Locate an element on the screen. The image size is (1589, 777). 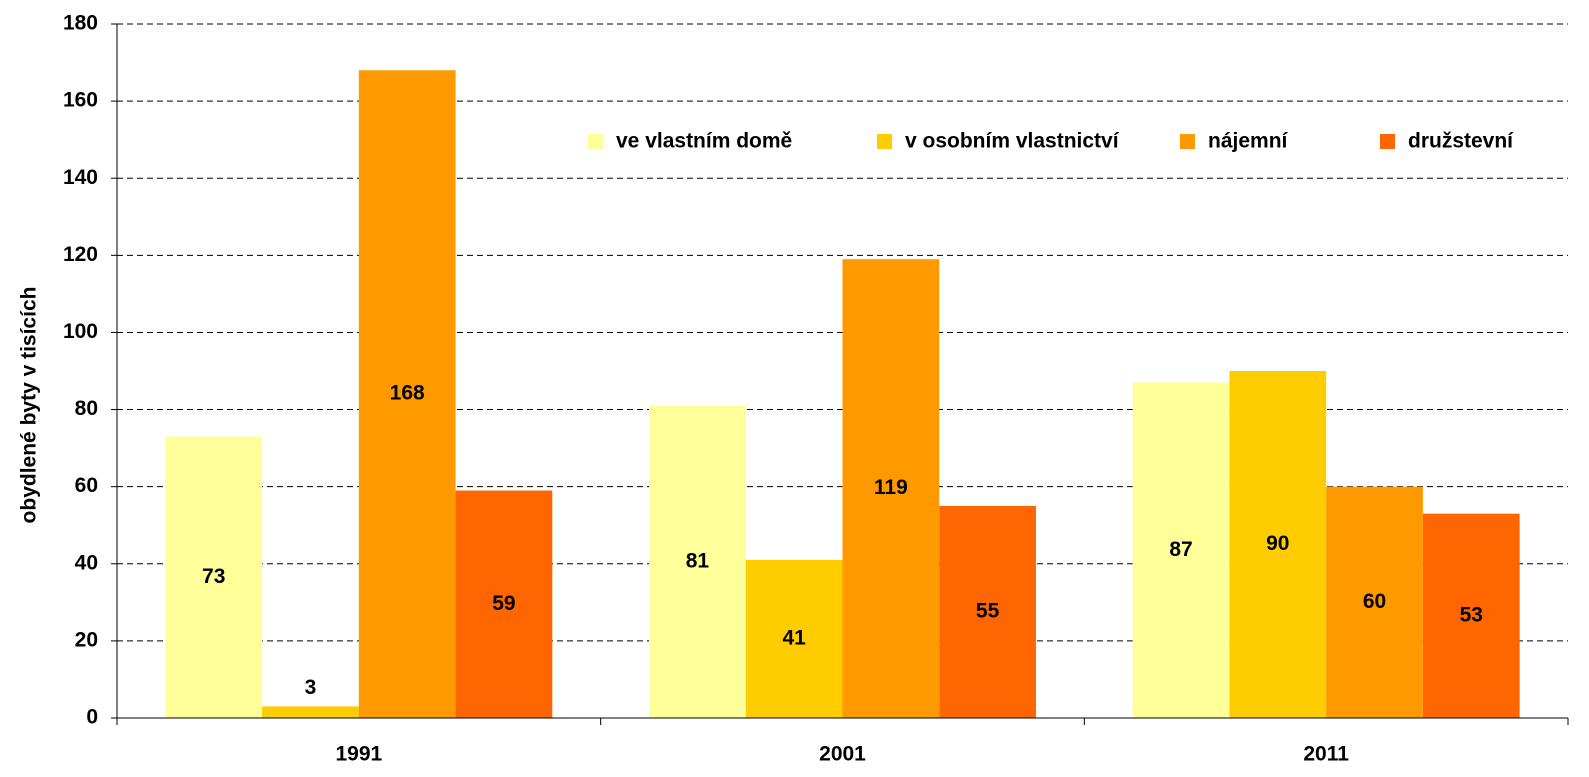
legend-label: družstevní is located at coordinates (1461, 141).